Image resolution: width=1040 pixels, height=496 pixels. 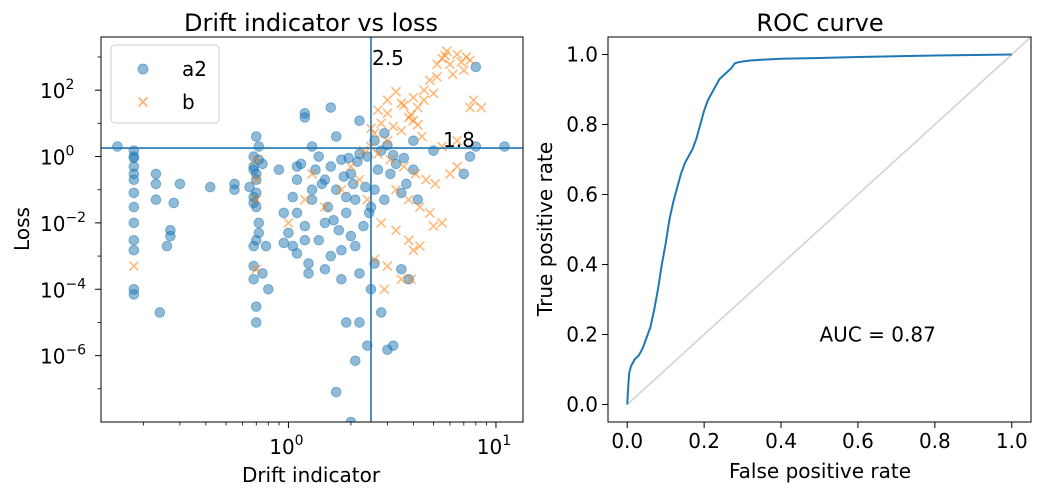 I want to click on right-x-tick-label: 0.6, so click(x=858, y=441).